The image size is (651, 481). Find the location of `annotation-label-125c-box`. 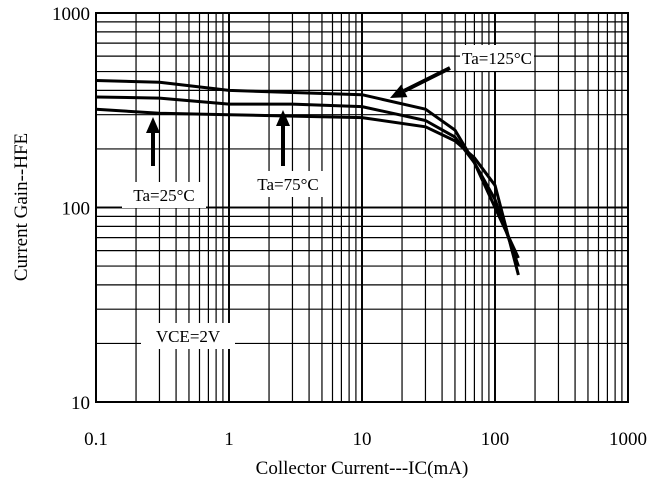

annotation-label-125c-box is located at coordinates (497, 58).